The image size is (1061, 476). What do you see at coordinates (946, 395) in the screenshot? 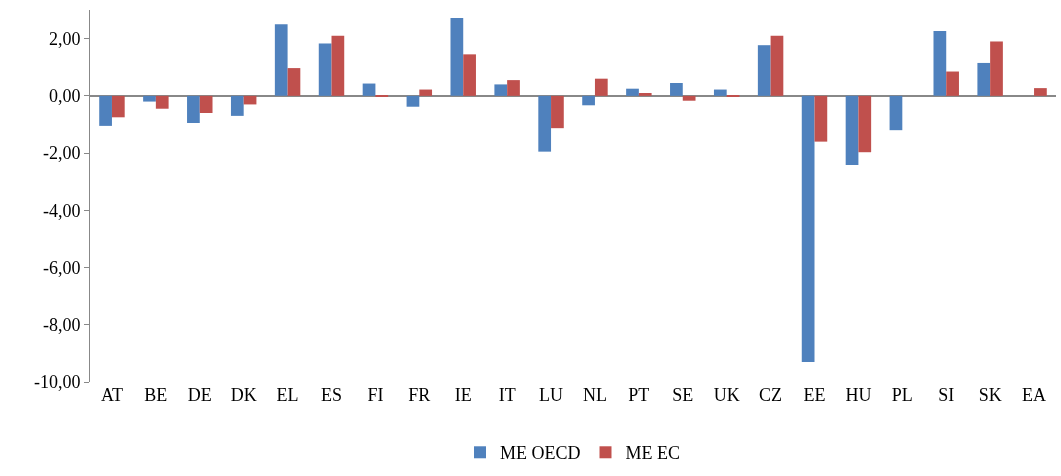
I see `x-tick-label: SI` at bounding box center [946, 395].